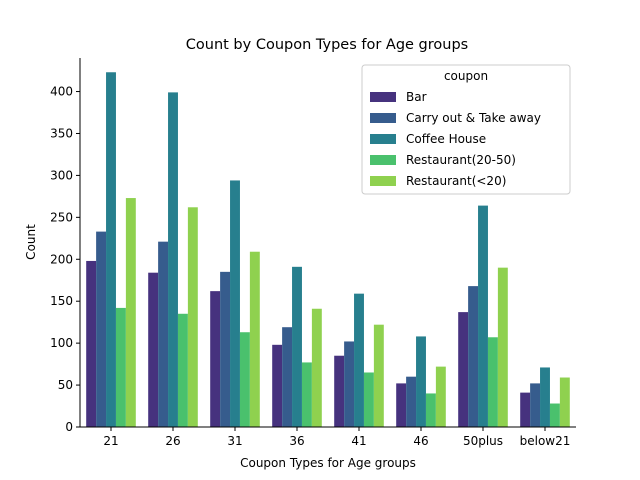 This screenshot has width=640, height=480. Describe the element at coordinates (461, 160) in the screenshot. I see `legend-label: Restaurant(20-50)` at that location.